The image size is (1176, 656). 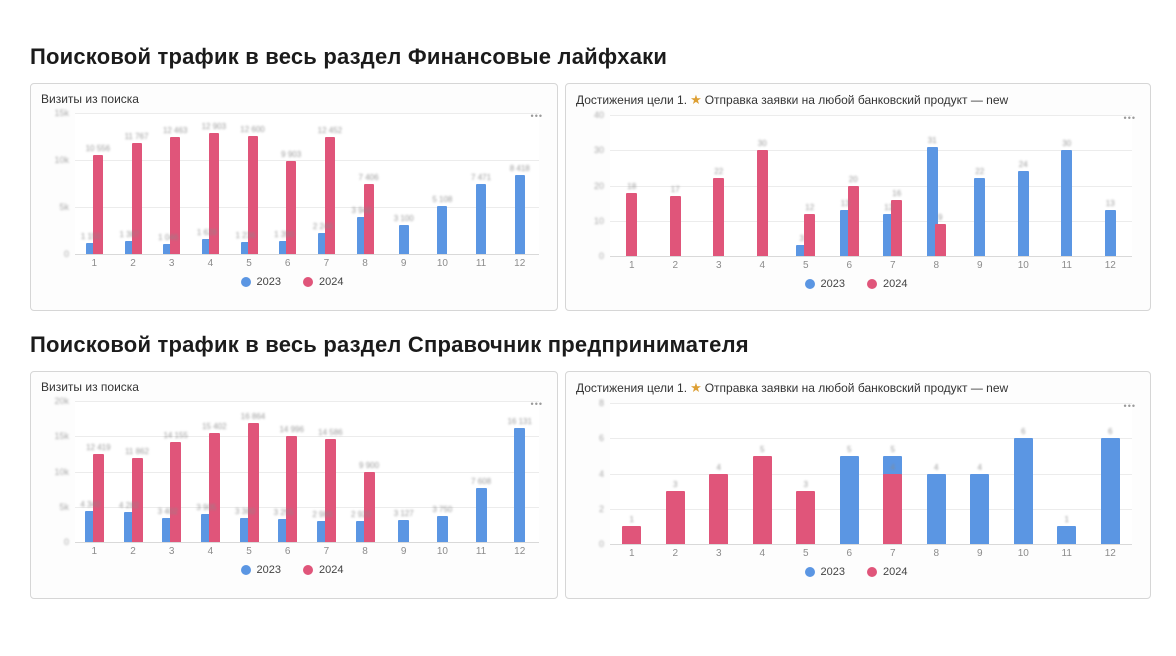 What do you see at coordinates (365, 263) in the screenshot?
I see `x-axis-month-label: 8` at bounding box center [365, 263].